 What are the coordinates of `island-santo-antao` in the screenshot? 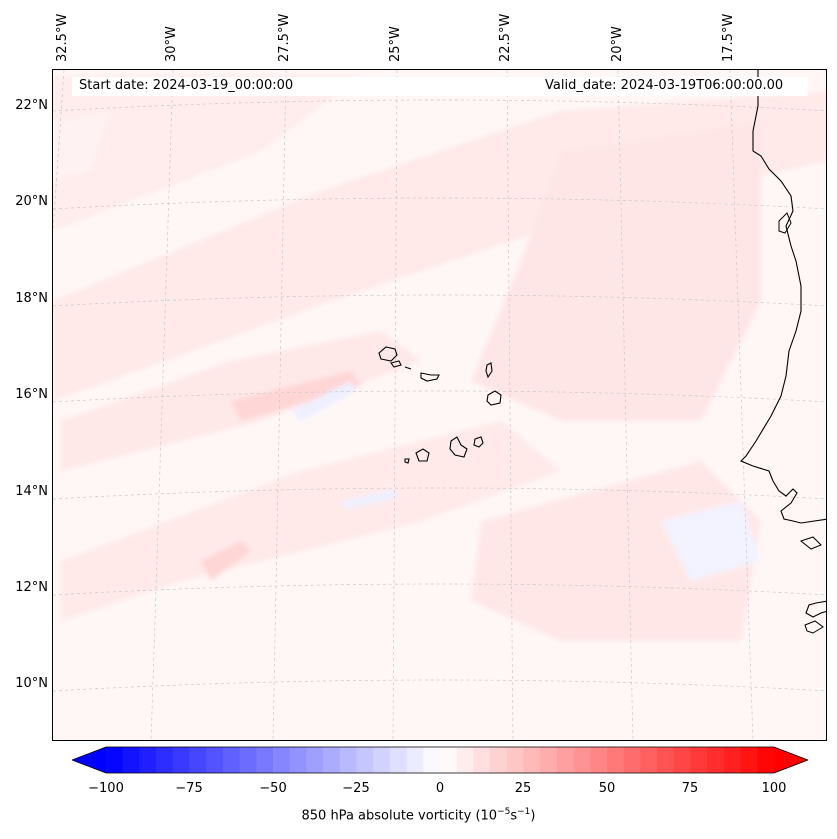 It's located at (388, 354).